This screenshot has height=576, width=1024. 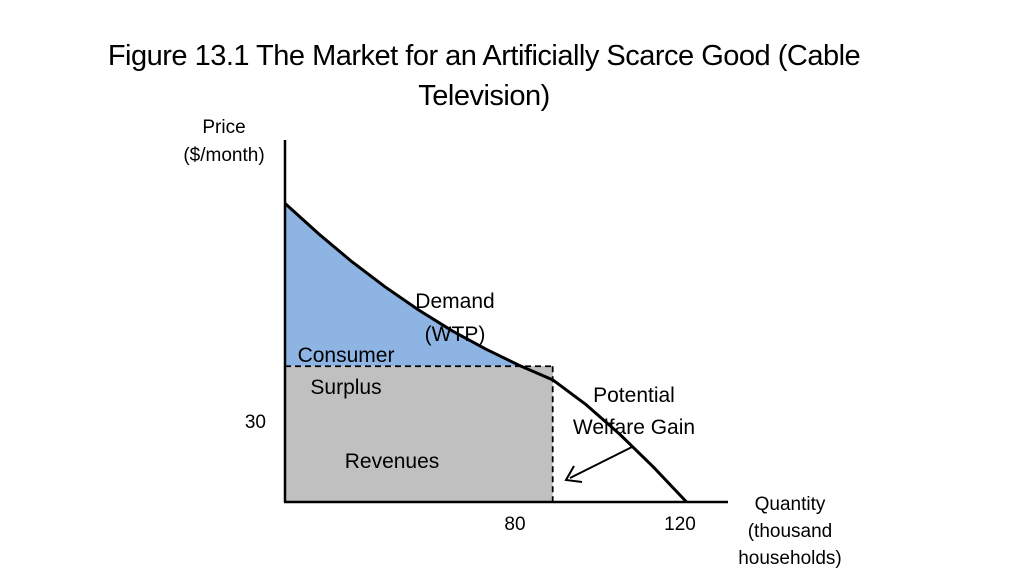 I want to click on x-axis-label-line-3: households), so click(x=790, y=558).